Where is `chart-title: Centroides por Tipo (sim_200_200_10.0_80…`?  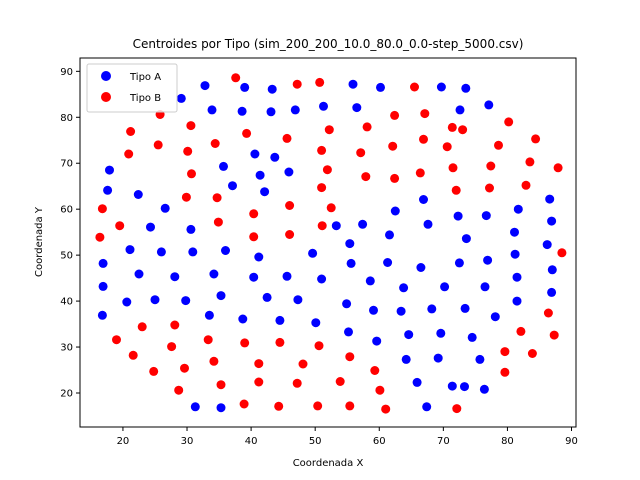 chart-title: Centroides por Tipo (sim_200_200_10.0_80… is located at coordinates (328, 44).